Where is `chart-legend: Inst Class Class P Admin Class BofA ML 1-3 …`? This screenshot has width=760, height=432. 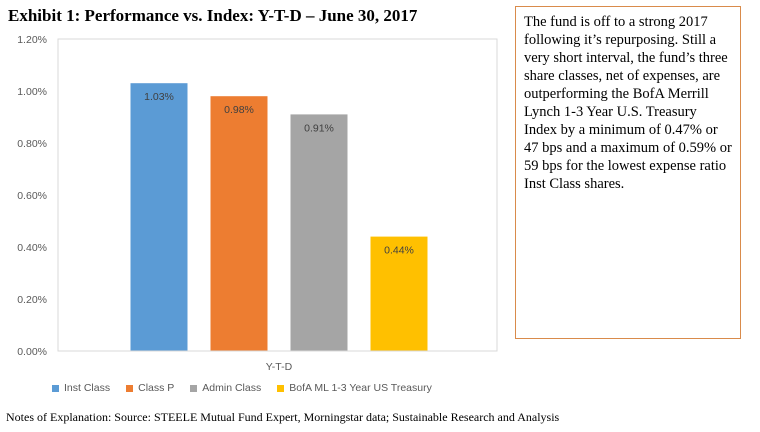 chart-legend: Inst Class Class P Admin Class BofA ML 1-3 … is located at coordinates (250, 388).